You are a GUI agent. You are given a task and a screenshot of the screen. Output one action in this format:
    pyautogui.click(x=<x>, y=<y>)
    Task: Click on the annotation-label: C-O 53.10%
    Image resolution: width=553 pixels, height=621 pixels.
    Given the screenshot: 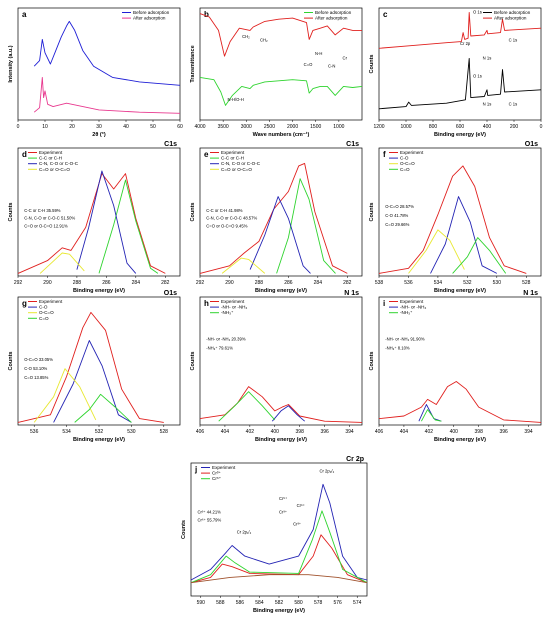 What is the action you would take?
    pyautogui.click(x=35, y=368)
    